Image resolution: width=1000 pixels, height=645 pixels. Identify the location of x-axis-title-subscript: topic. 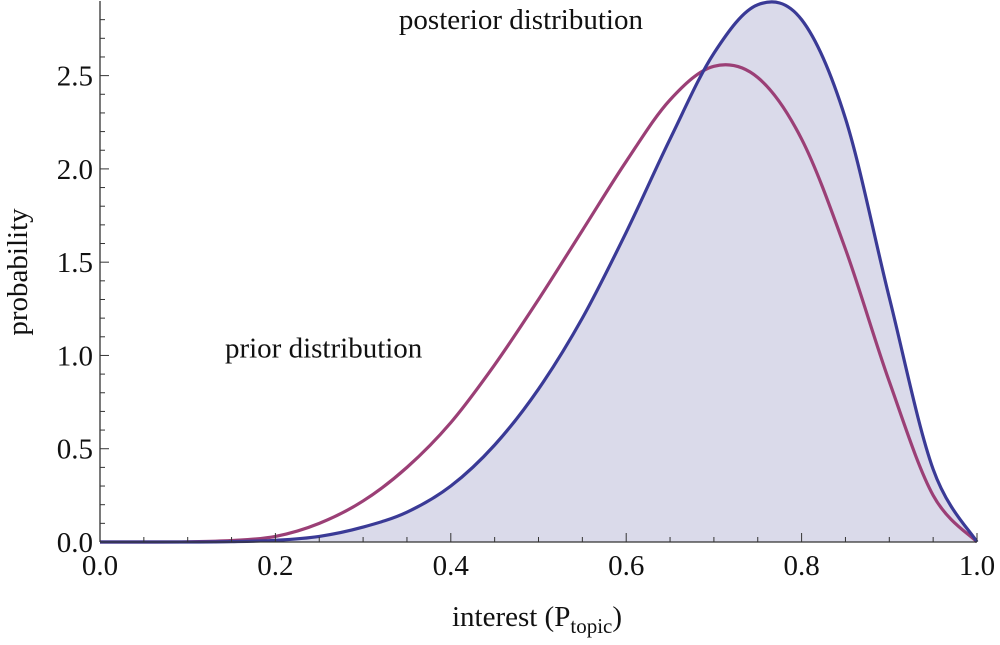
(591, 626).